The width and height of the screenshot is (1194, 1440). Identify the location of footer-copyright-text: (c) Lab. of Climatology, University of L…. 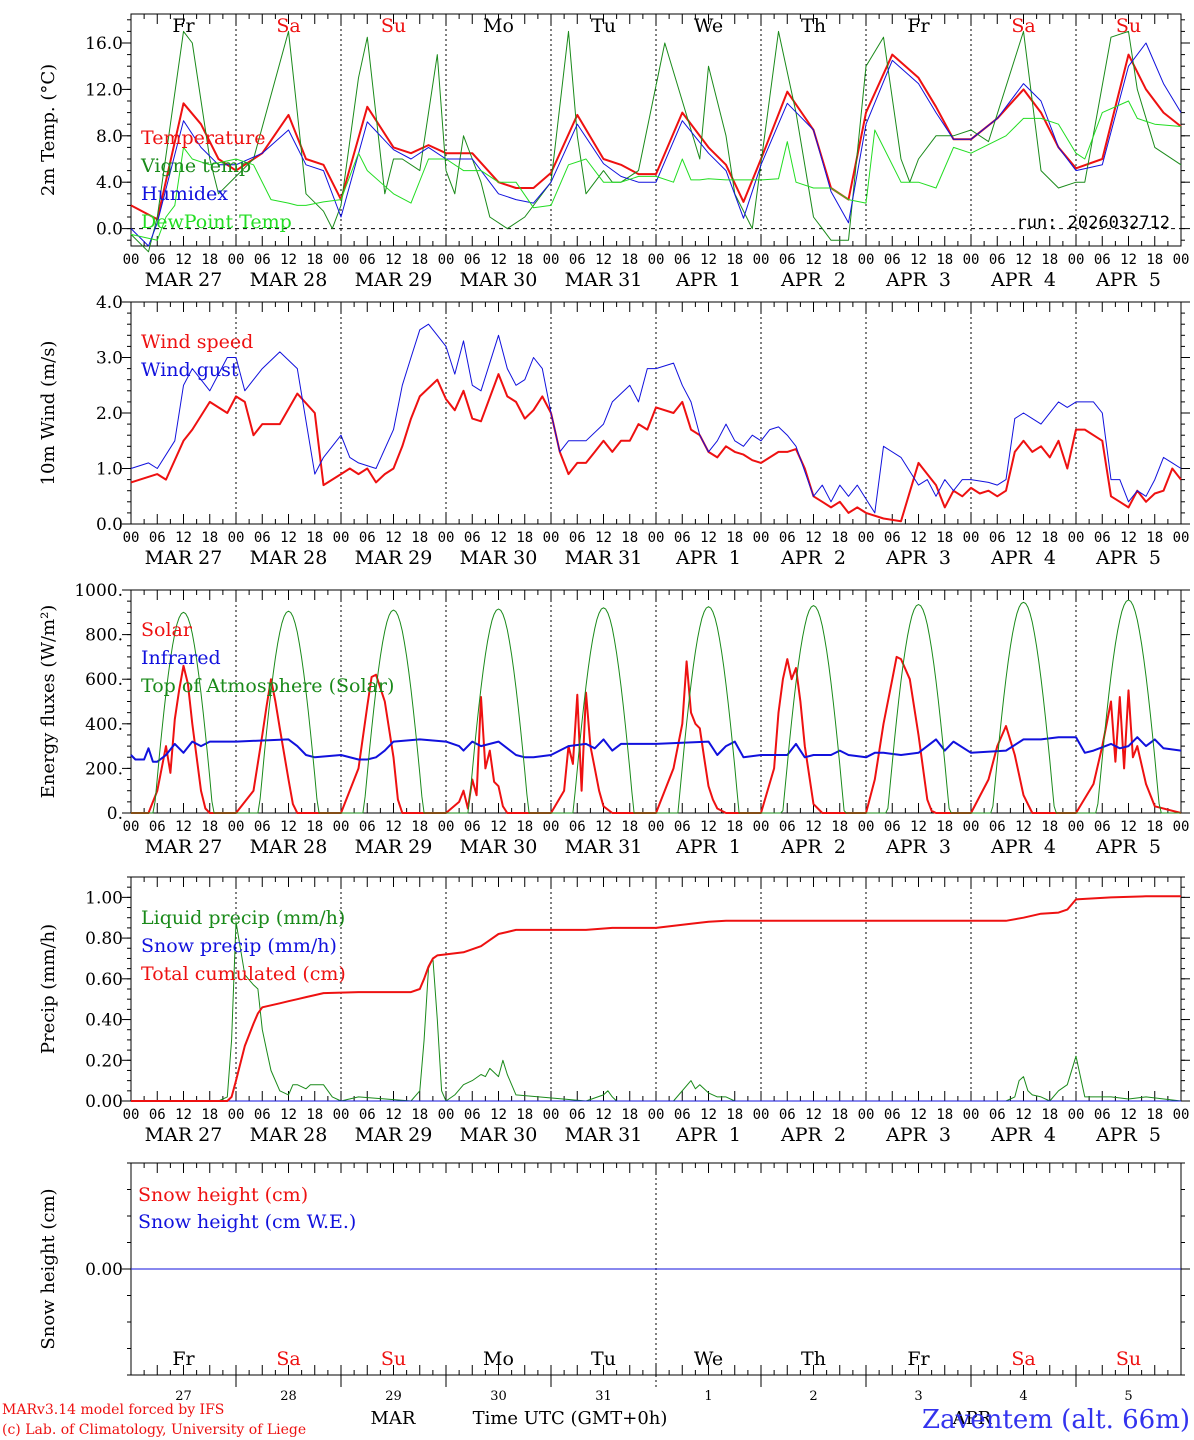
(154, 1430).